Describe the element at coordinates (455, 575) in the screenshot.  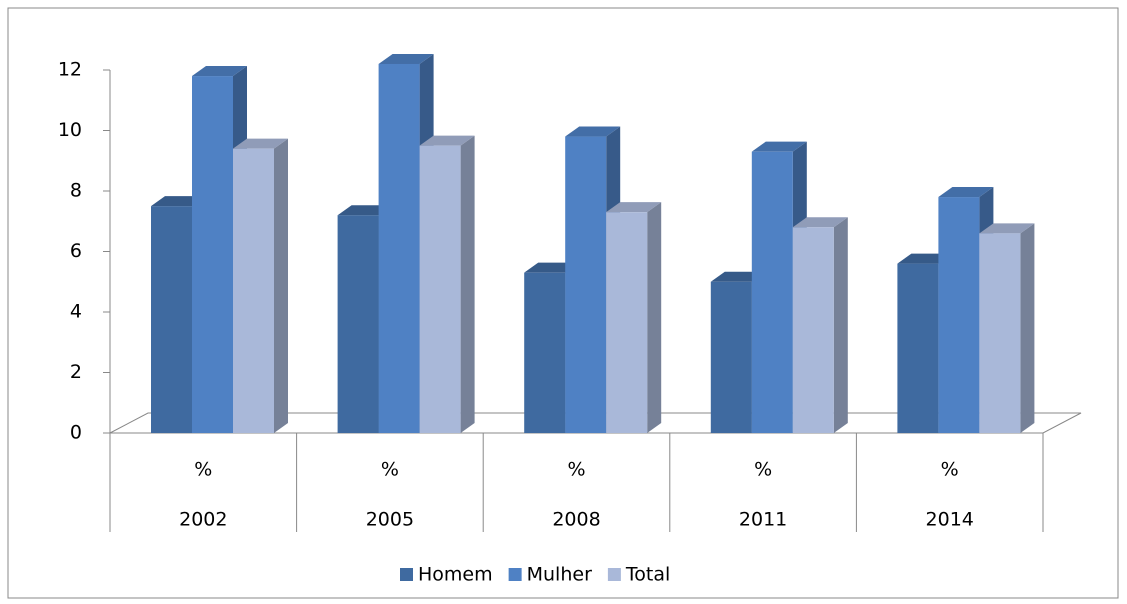
I see `legend-label: Homem` at that location.